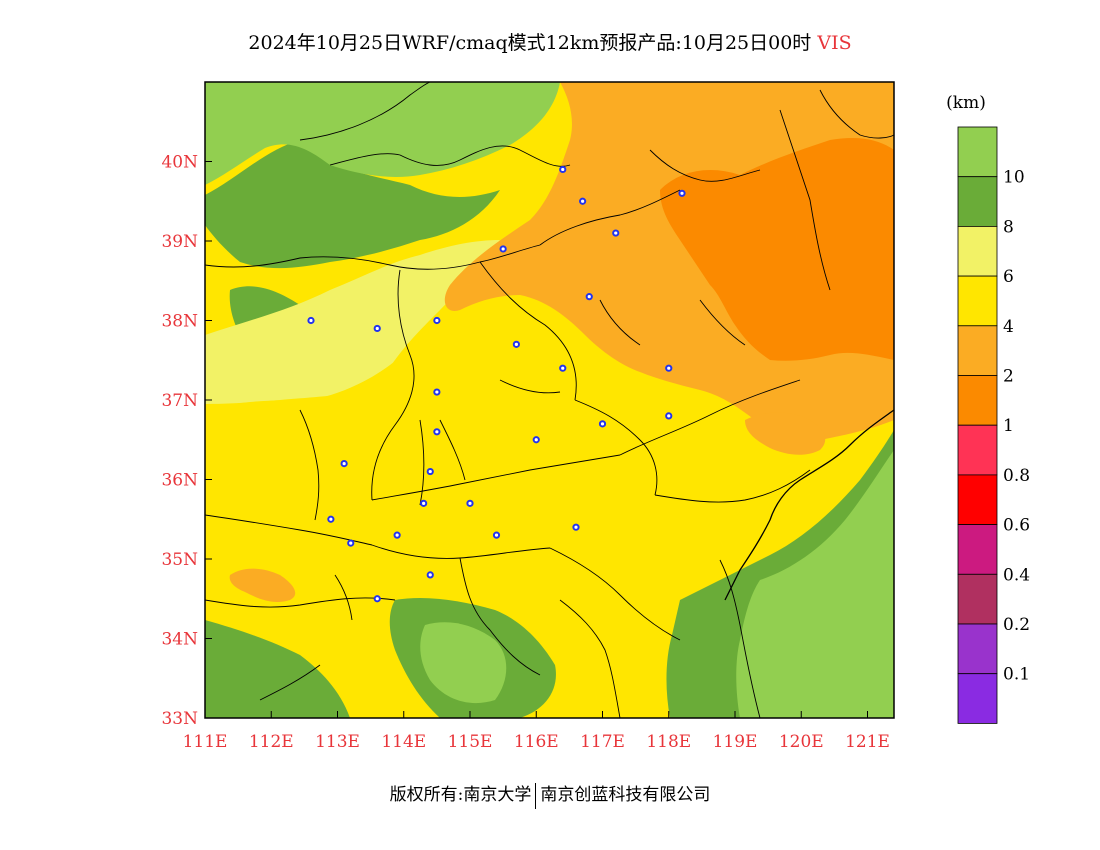 The height and width of the screenshot is (850, 1100). Describe the element at coordinates (179, 401) in the screenshot. I see `y-tick-label: 37N` at that location.